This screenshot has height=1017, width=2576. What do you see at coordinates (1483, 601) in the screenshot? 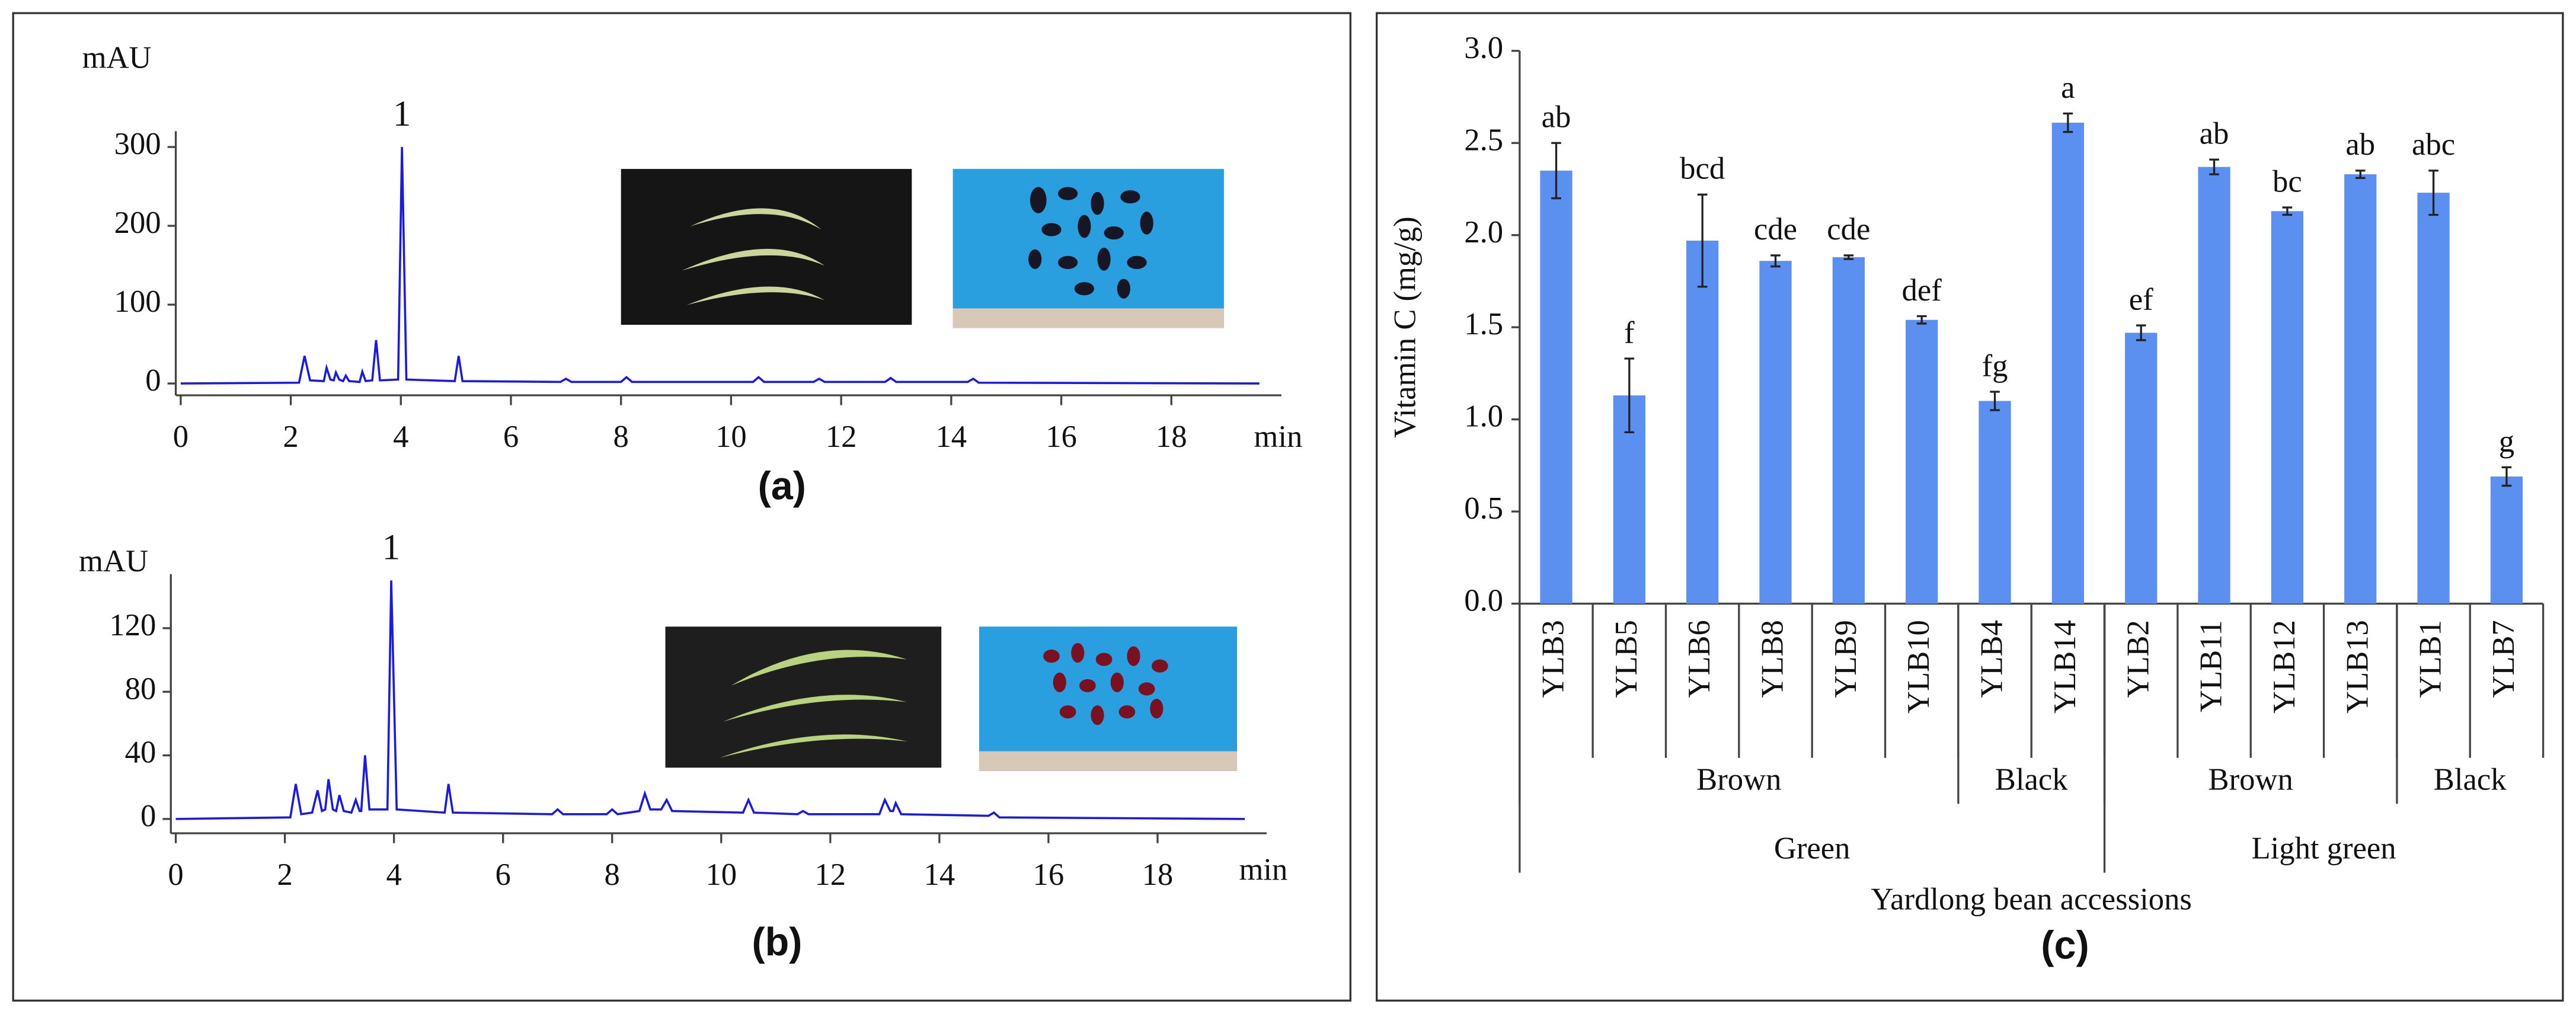
I see `y-tick-label: 0.0` at bounding box center [1483, 601].